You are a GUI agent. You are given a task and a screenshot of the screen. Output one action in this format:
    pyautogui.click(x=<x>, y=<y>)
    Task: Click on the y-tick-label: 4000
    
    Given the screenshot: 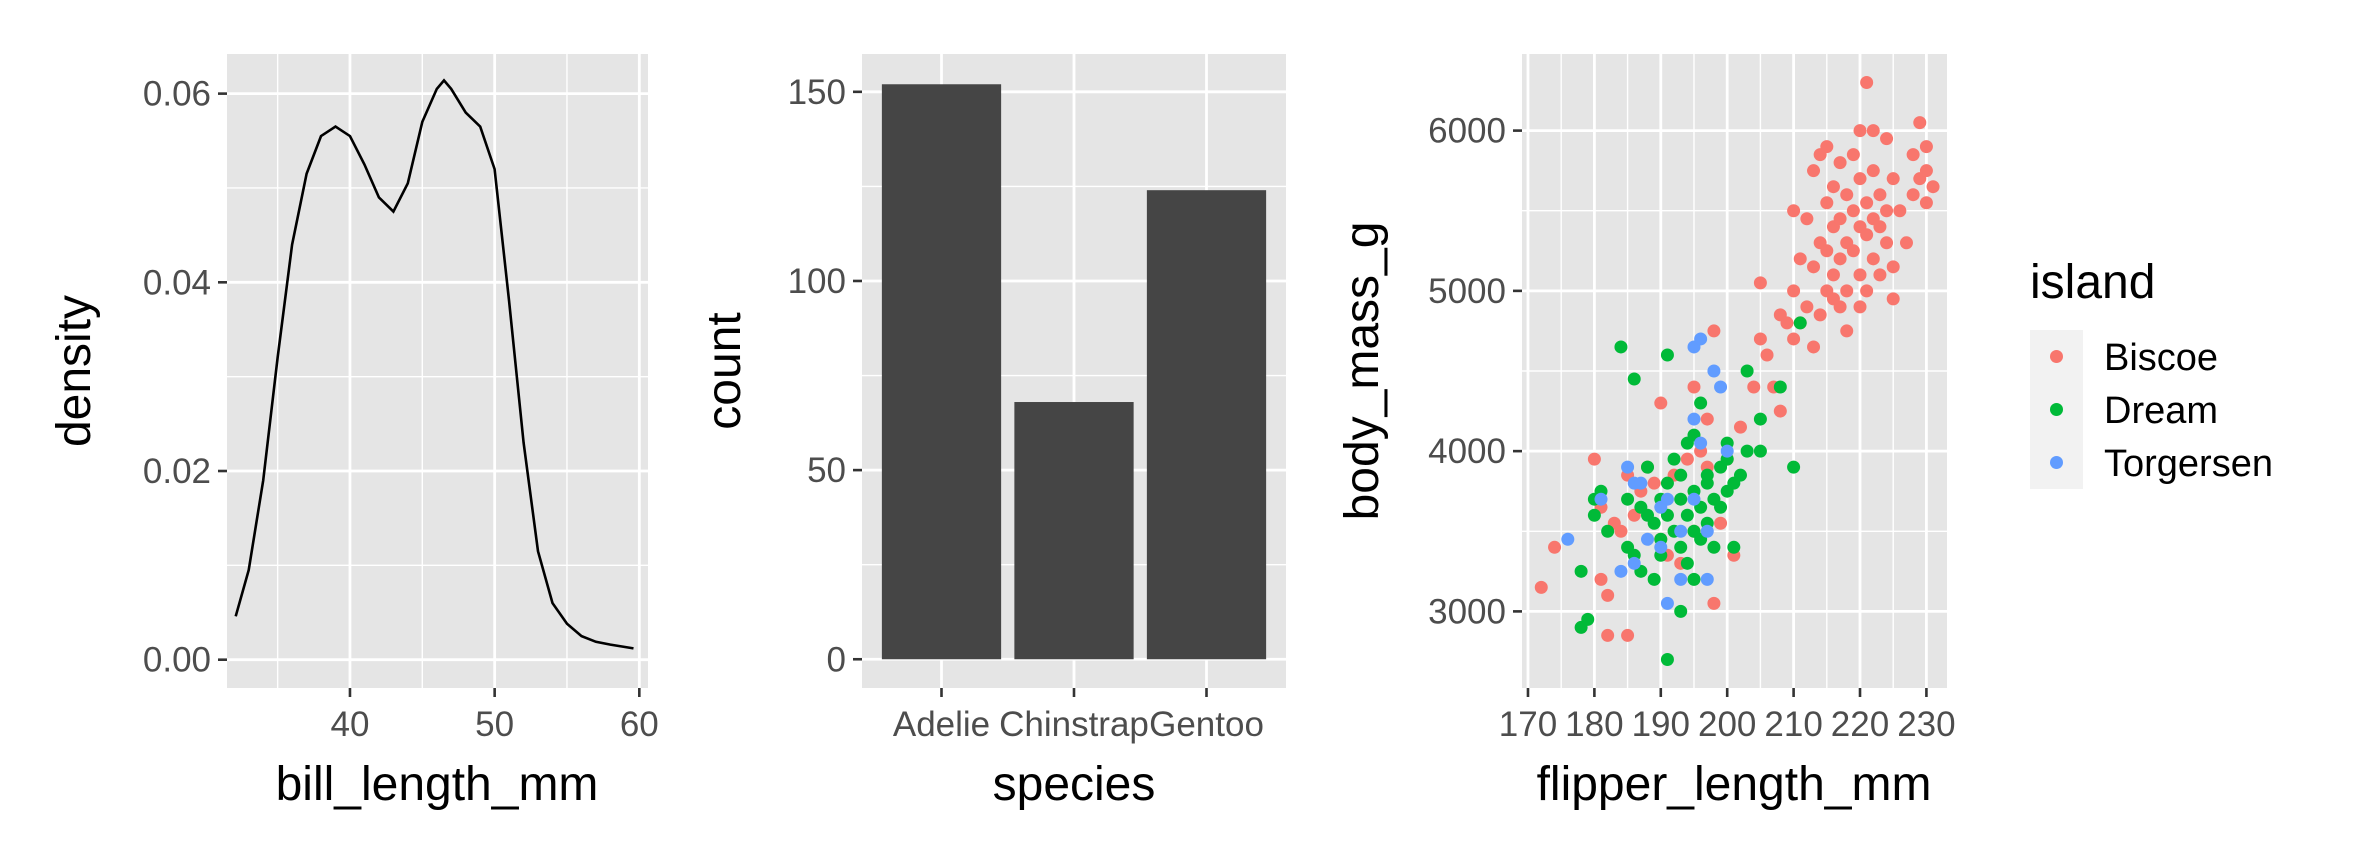 What is the action you would take?
    pyautogui.click(x=1467, y=451)
    